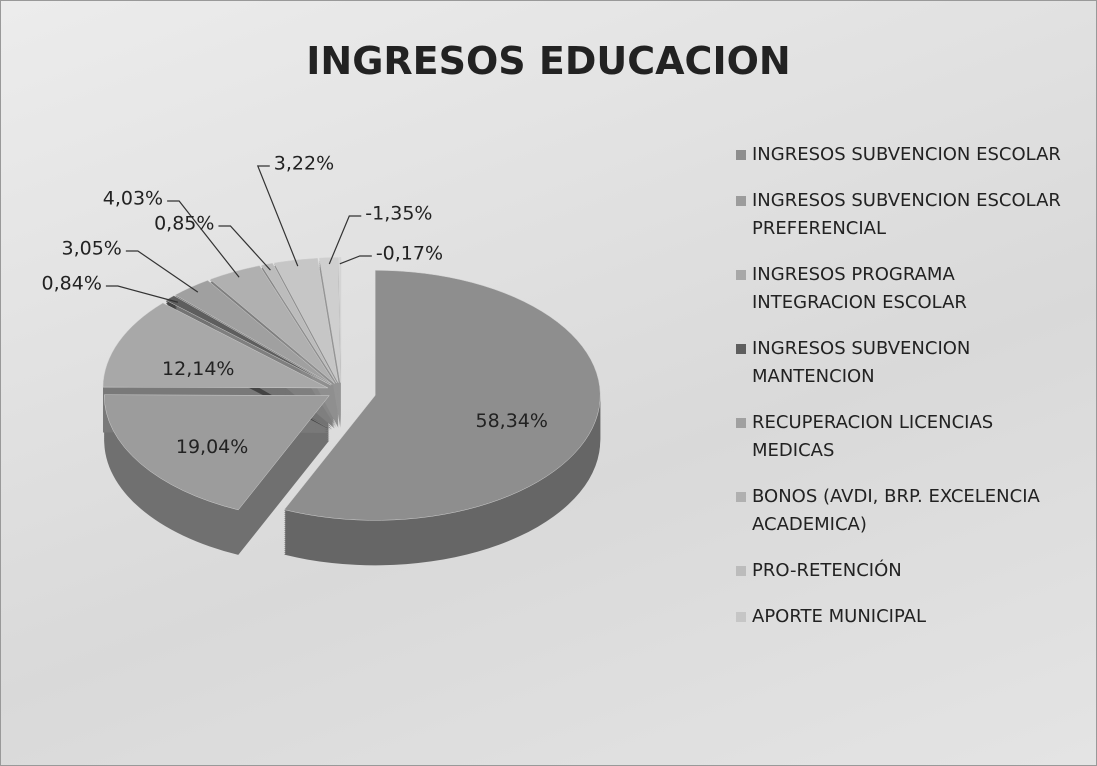 This screenshot has width=1097, height=766. I want to click on data-label: 58,34%, so click(512, 421).